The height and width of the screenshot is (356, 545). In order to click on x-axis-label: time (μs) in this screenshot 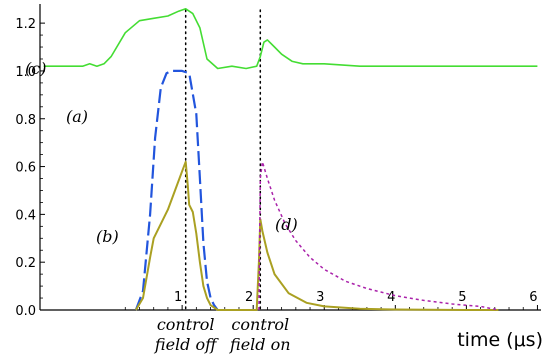, I will do `click(500, 340)`.